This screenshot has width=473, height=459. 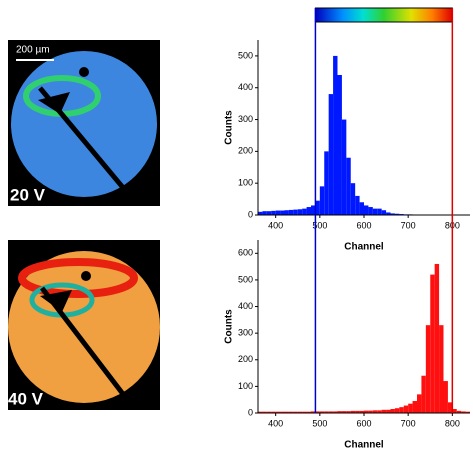 What do you see at coordinates (383, 15) in the screenshot?
I see `colorbar` at bounding box center [383, 15].